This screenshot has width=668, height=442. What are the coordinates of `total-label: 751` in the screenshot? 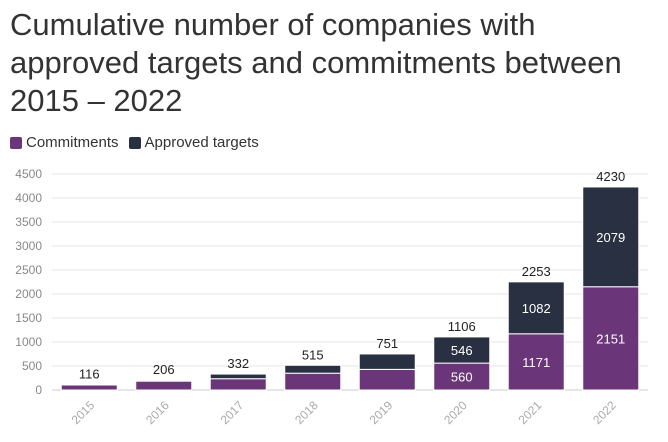 It's located at (387, 343).